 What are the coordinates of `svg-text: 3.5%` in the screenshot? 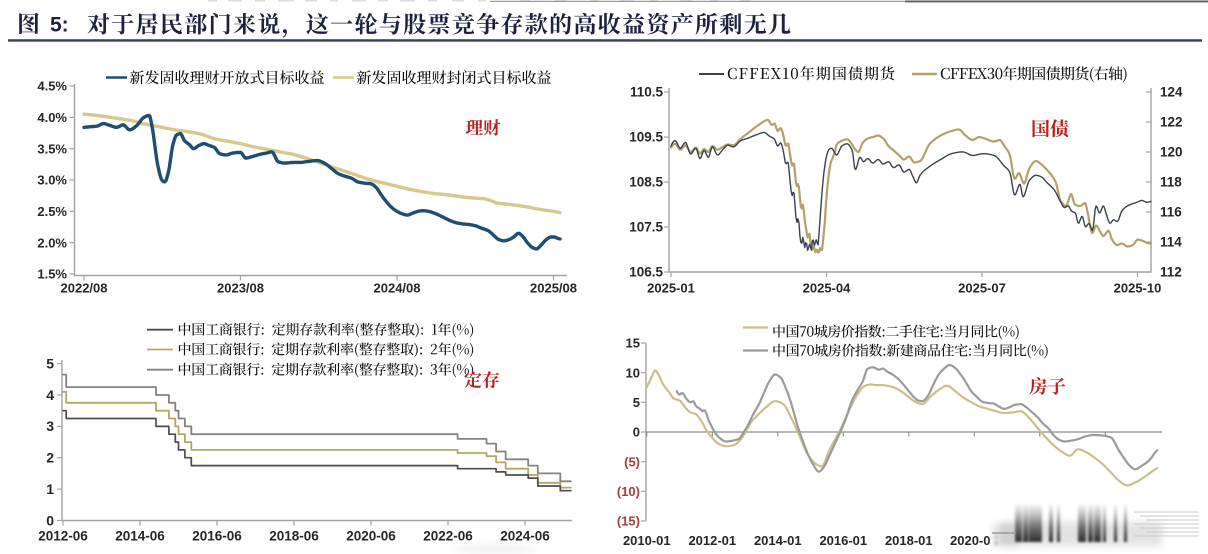 It's located at (52, 148).